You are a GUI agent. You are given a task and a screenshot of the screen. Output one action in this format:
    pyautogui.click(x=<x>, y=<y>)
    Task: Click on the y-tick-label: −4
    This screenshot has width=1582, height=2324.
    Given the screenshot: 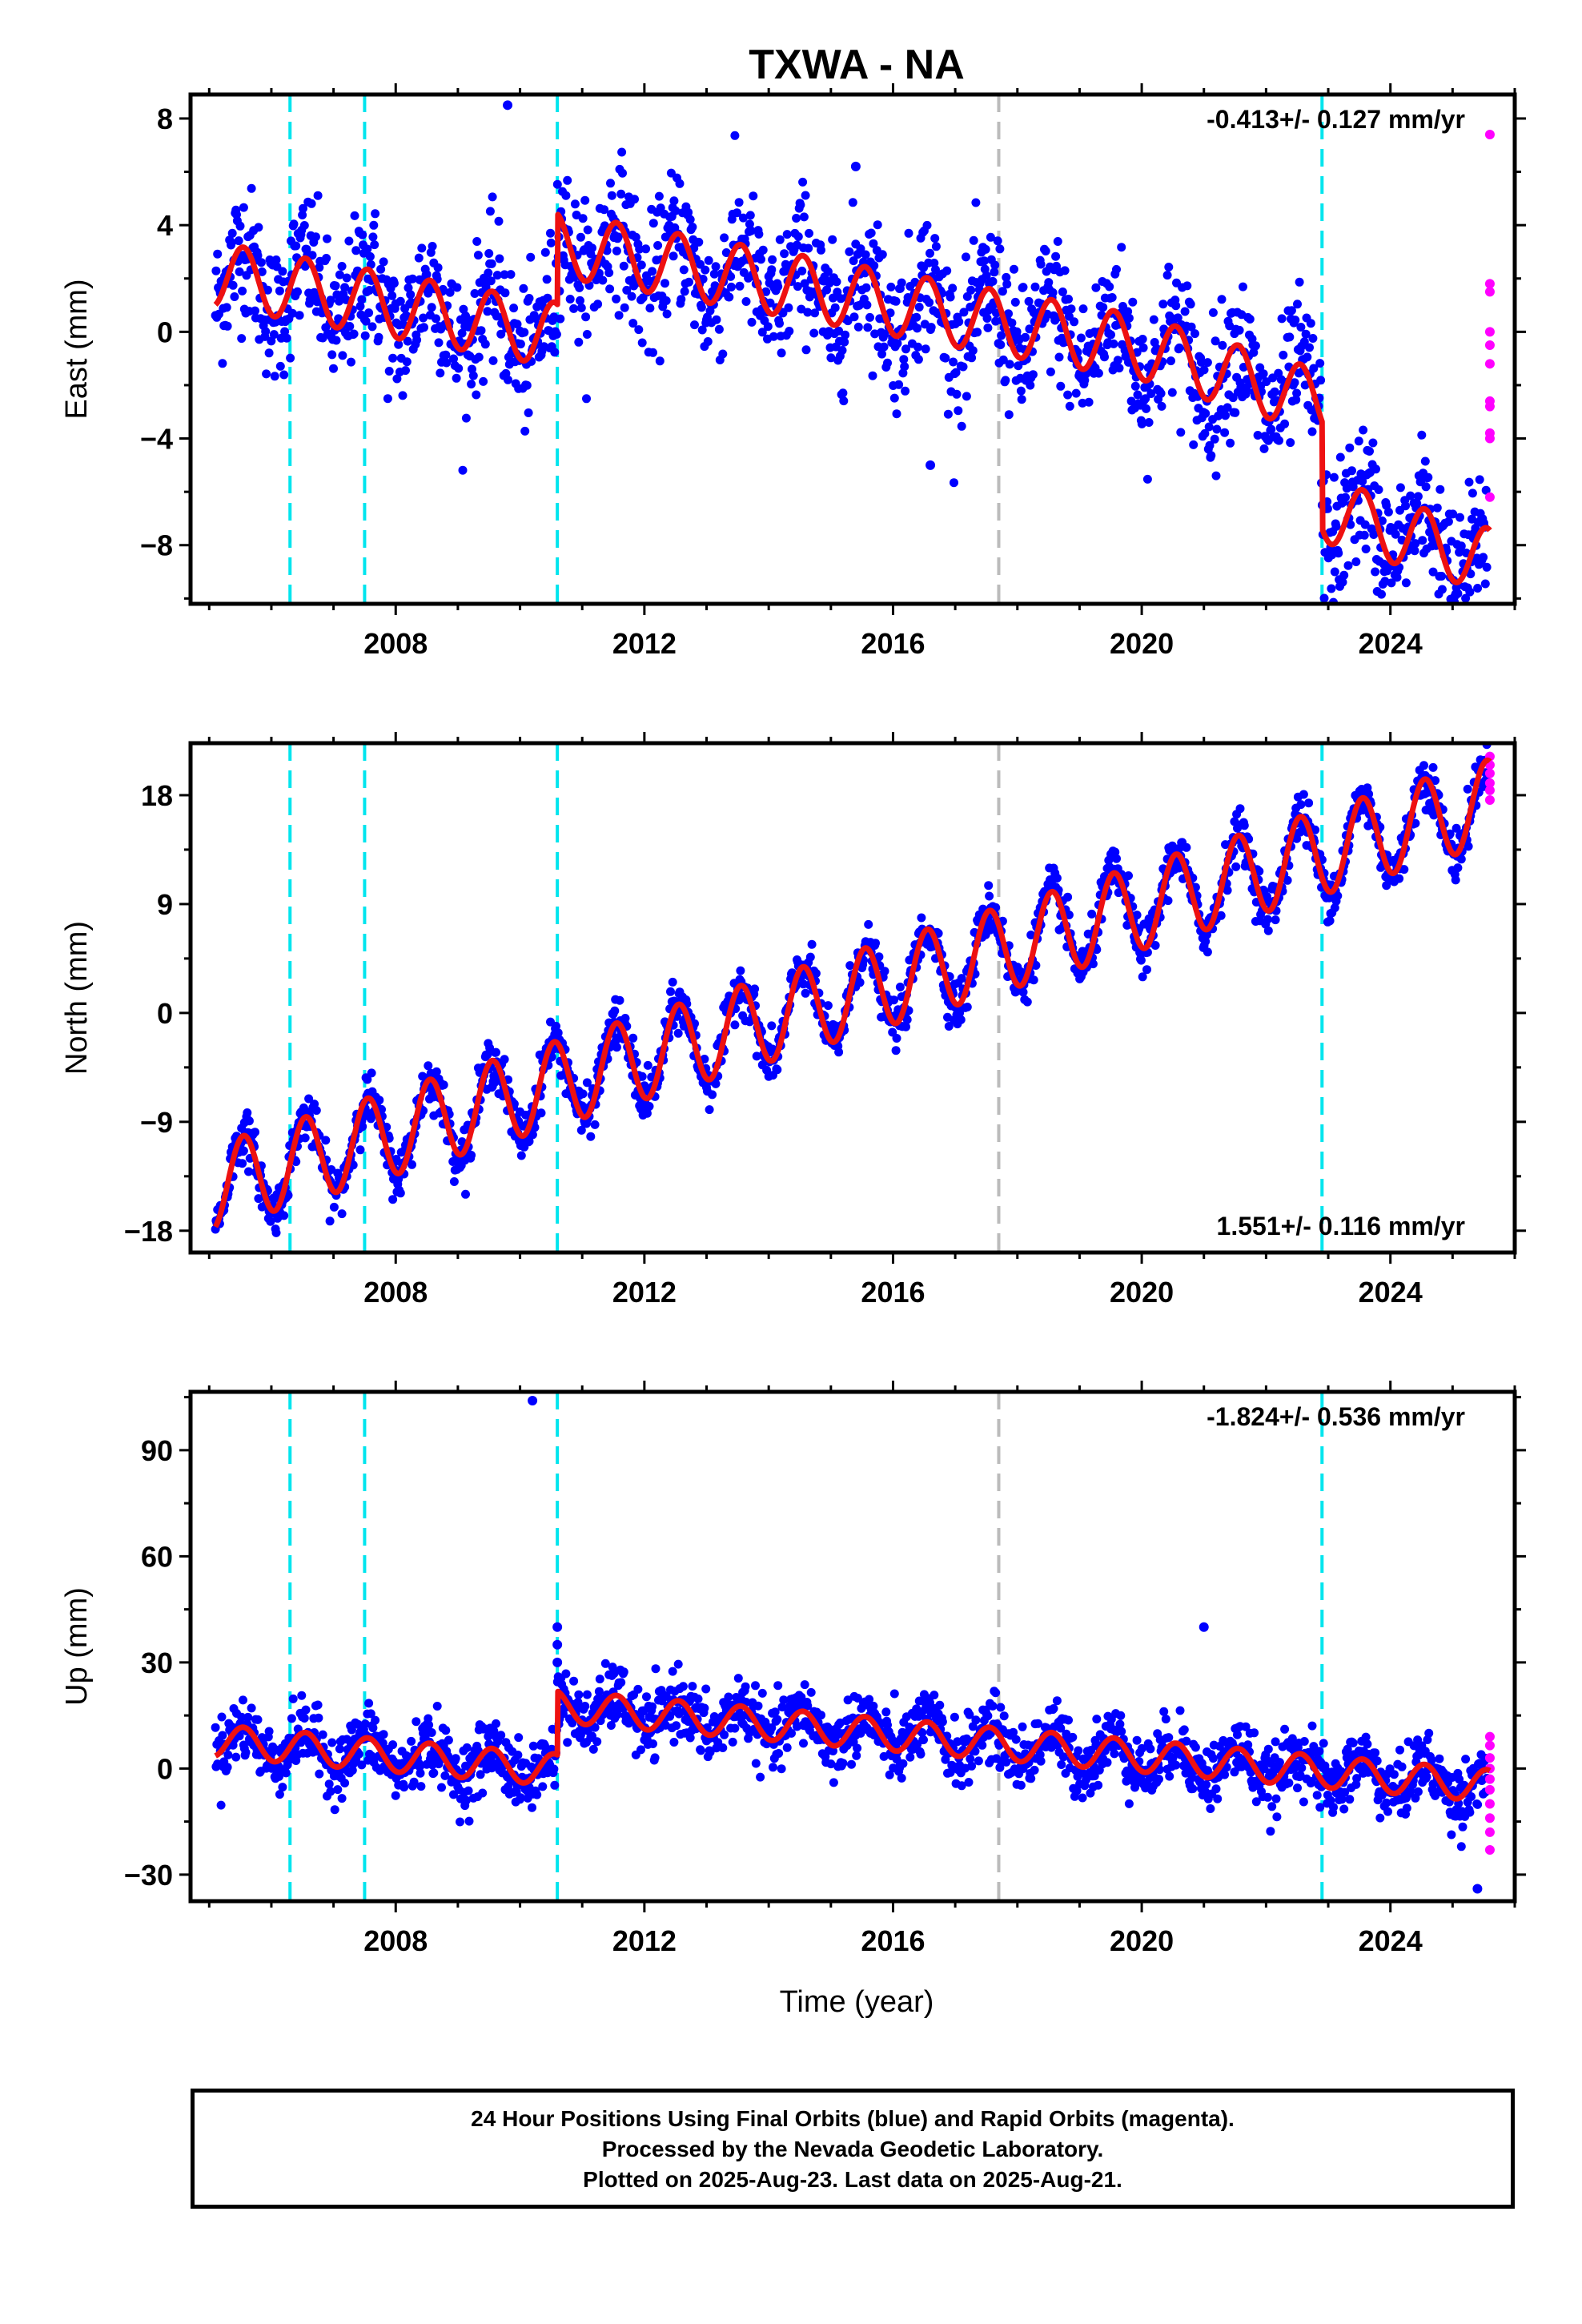 What is the action you would take?
    pyautogui.click(x=156, y=439)
    